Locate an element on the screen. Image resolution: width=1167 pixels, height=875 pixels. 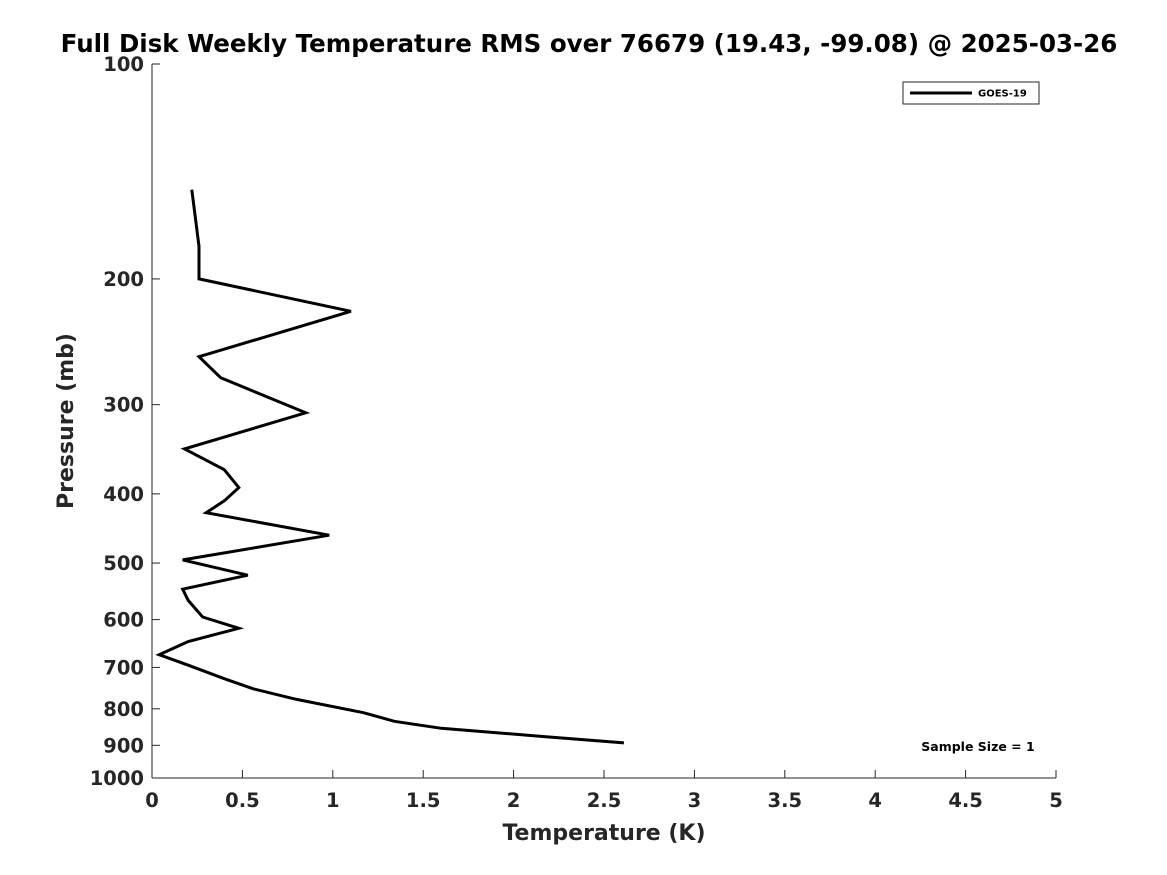
x-tick-label: 3 is located at coordinates (695, 800).